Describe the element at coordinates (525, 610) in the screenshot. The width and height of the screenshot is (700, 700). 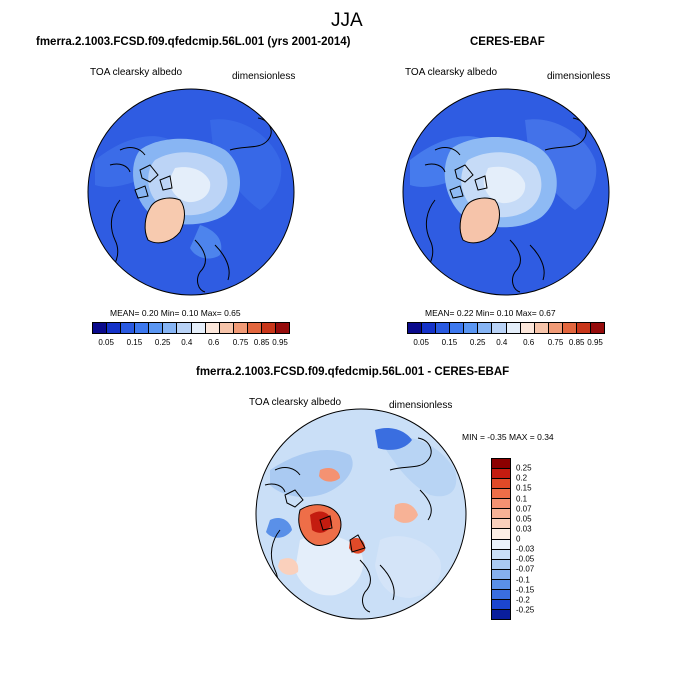
I see `diff-colorbar-tick-label: -0.25` at that location.